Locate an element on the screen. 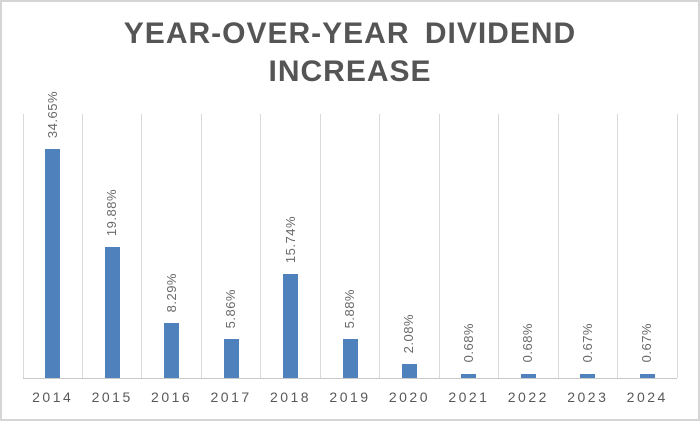  x-tick-2018: 2018 is located at coordinates (290, 397).